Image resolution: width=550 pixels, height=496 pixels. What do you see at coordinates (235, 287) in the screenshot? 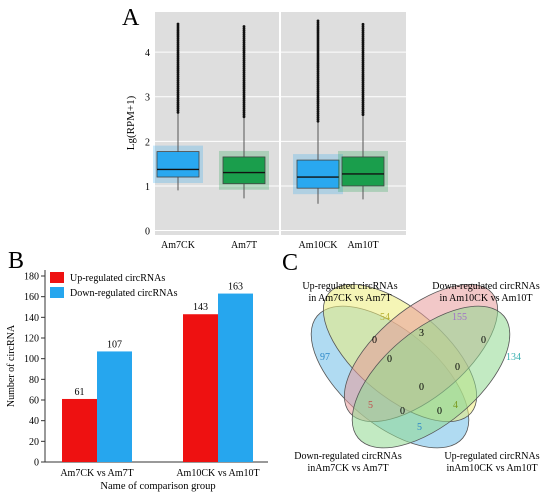
I see `bar-value-label: 163` at bounding box center [235, 287].